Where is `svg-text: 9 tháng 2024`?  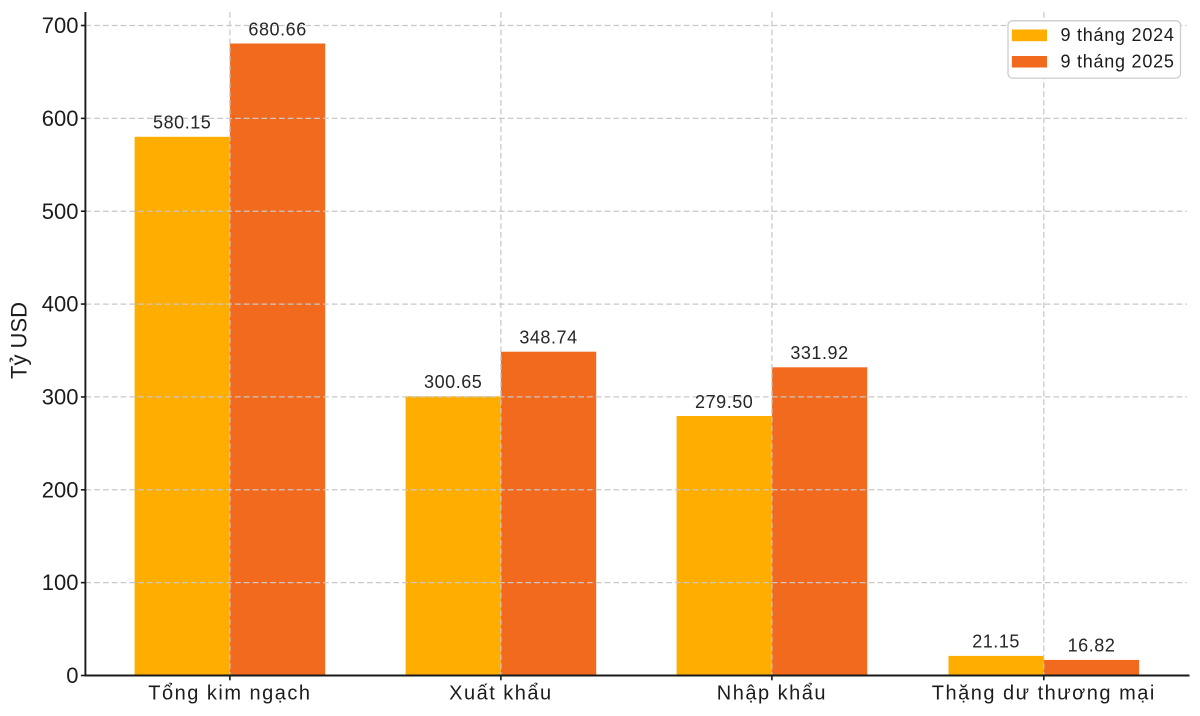 svg-text: 9 tháng 2024 is located at coordinates (1118, 35).